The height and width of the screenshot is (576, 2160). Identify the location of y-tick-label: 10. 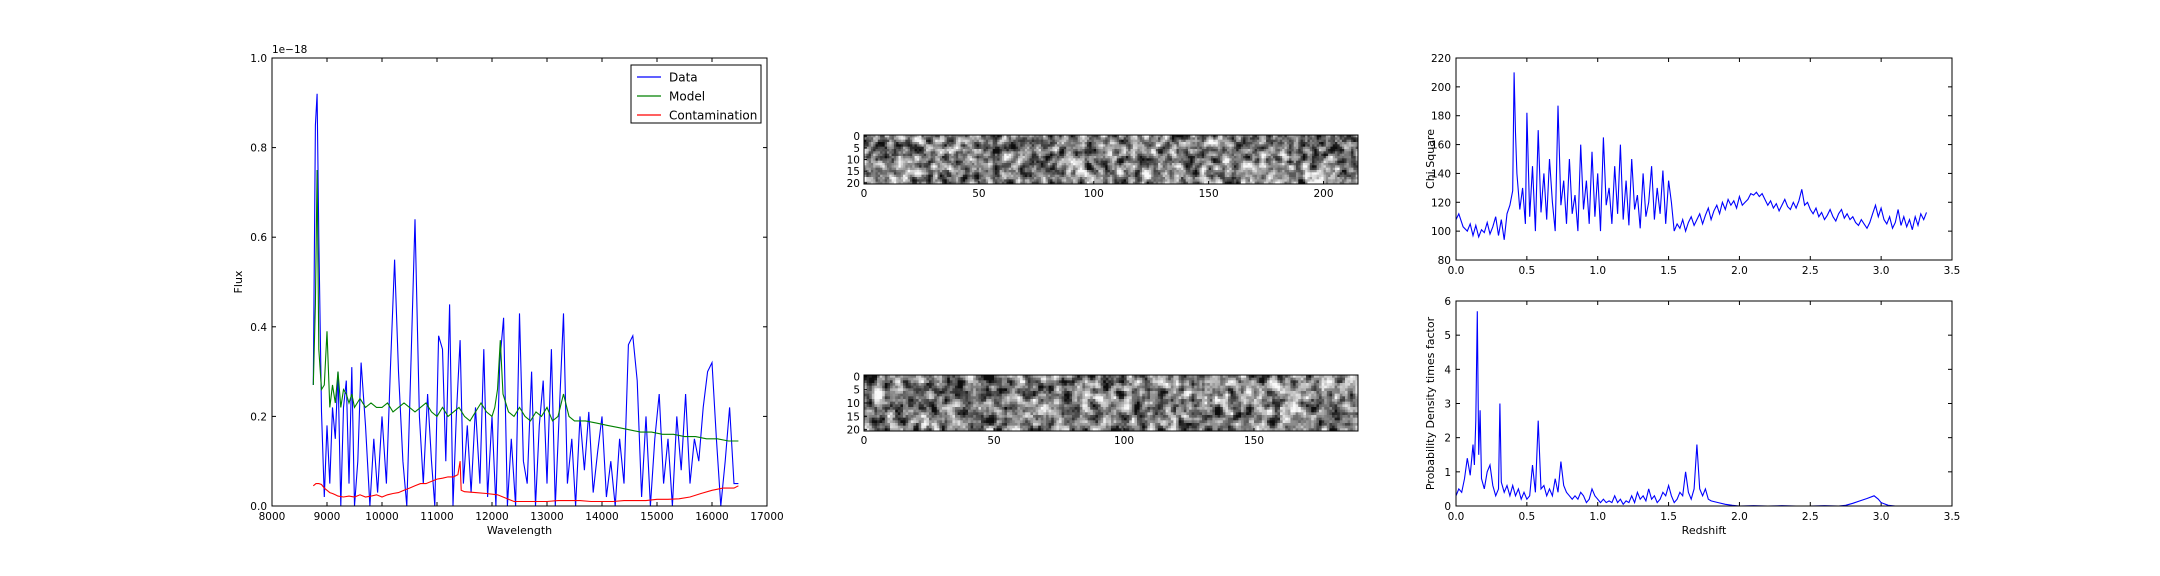
(853, 161).